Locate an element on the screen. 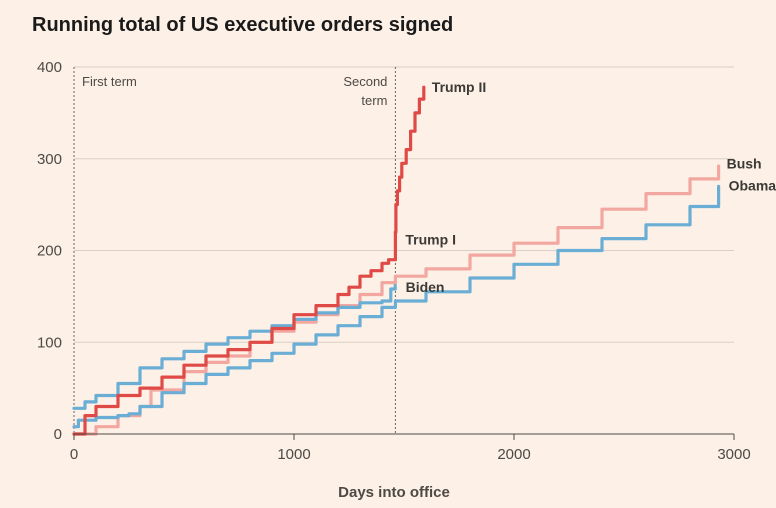 The height and width of the screenshot is (508, 776). x-tick-label: 2000 is located at coordinates (513, 454).